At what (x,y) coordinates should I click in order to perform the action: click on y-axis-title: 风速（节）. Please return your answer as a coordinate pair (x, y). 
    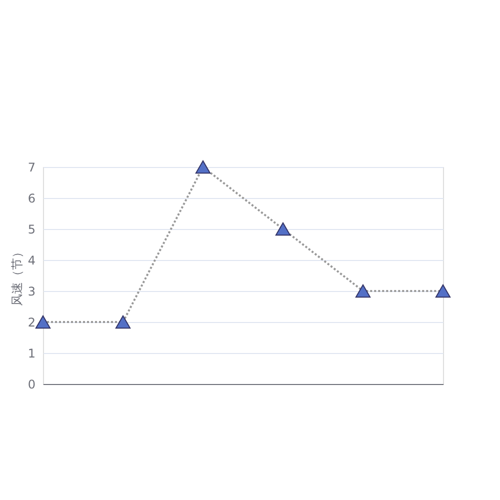
    Looking at the image, I should click on (17, 276).